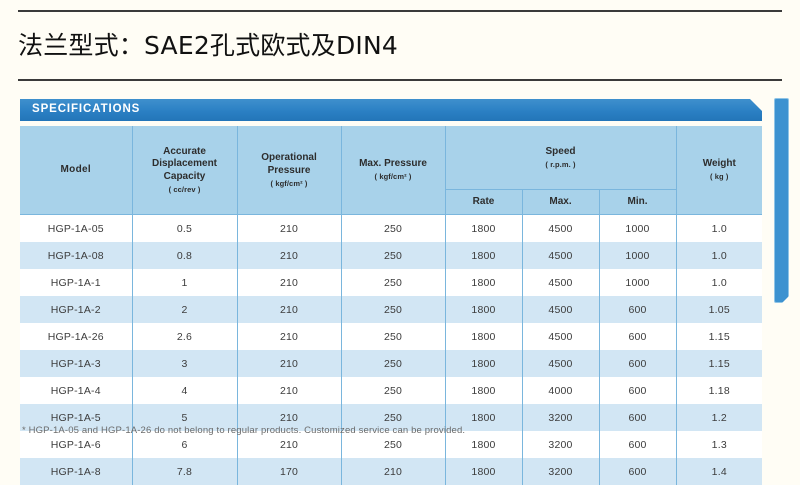  I want to click on title-rule-bottom, so click(400, 80).